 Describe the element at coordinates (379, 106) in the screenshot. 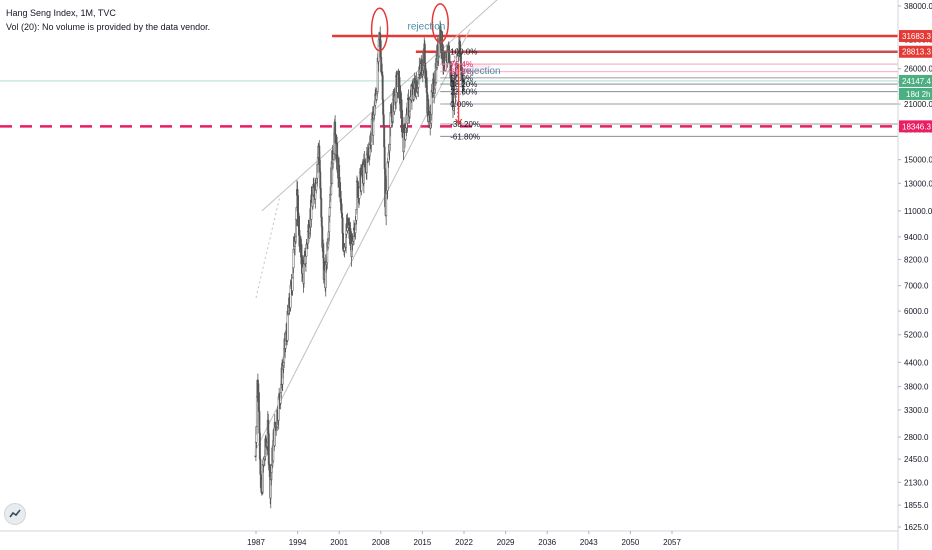

I see `channel-upper-line` at that location.